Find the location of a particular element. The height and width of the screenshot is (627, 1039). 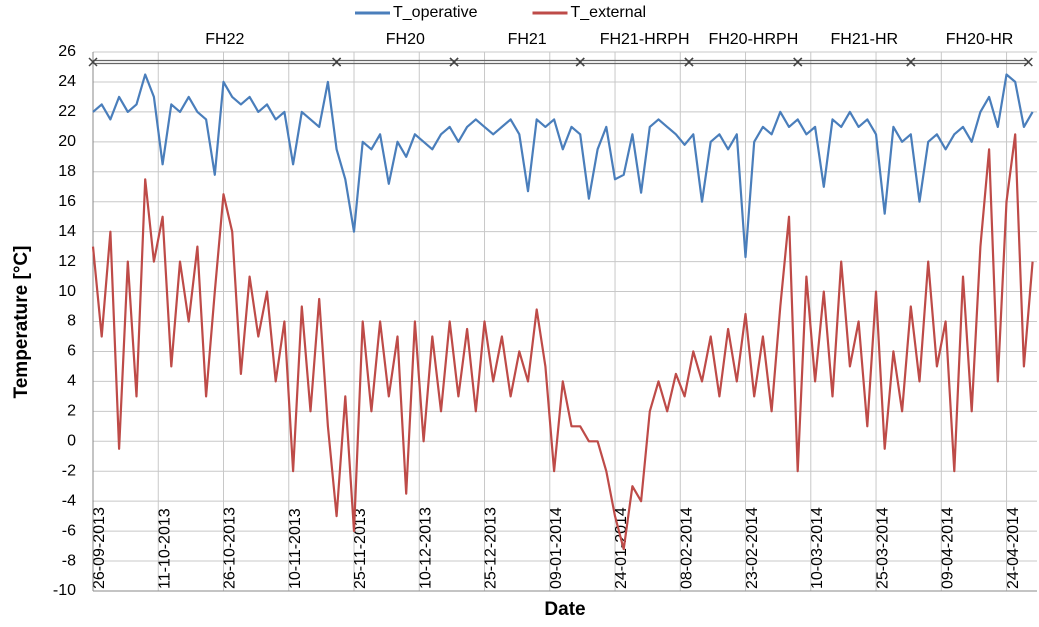

x-axis-label: Date is located at coordinates (564, 609).